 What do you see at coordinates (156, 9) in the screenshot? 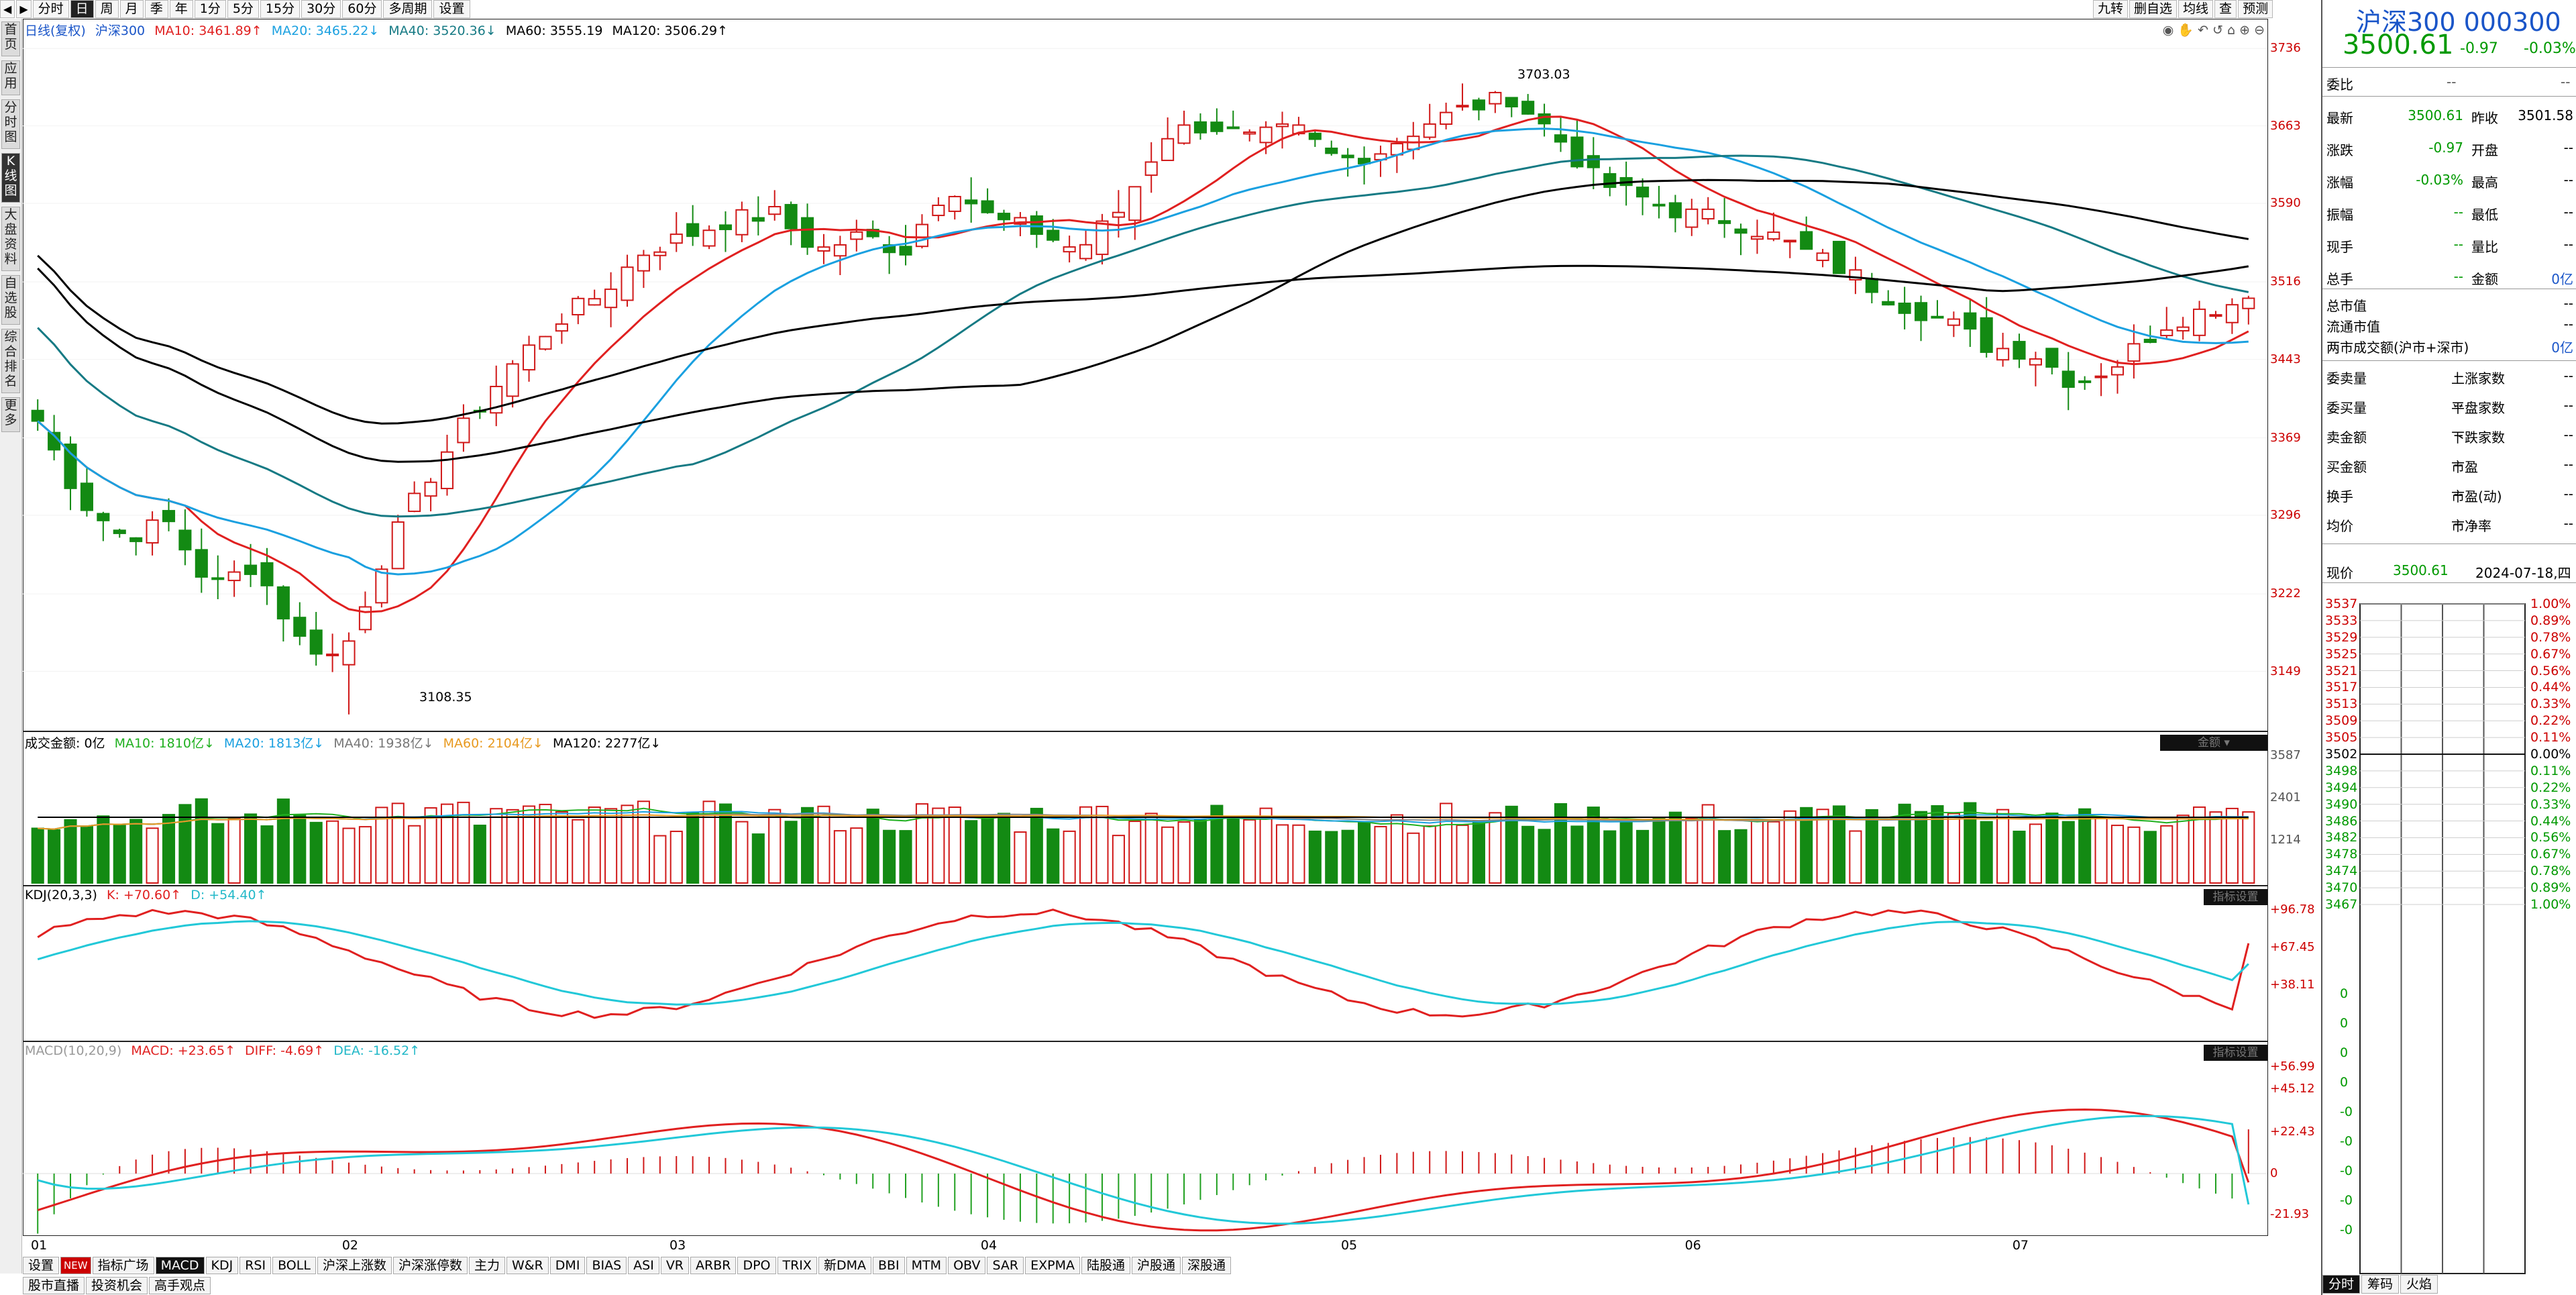
I see `period-tab: 季` at bounding box center [156, 9].